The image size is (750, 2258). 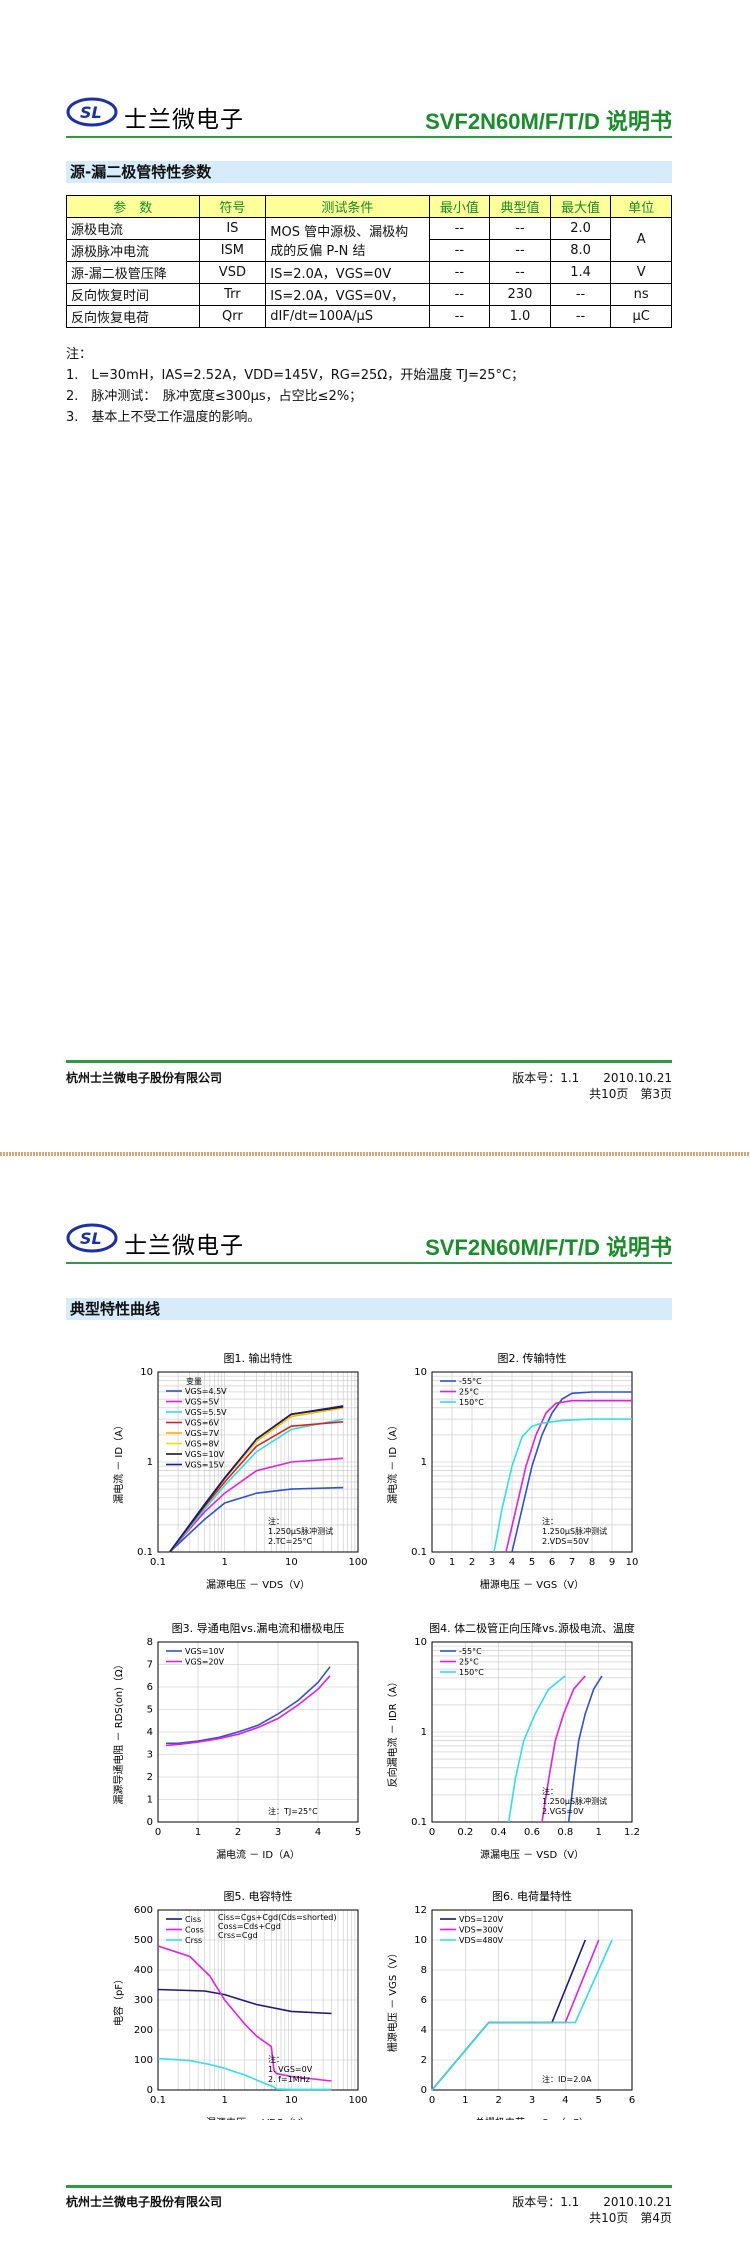 What do you see at coordinates (357, 2100) in the screenshot?
I see `x-tick-label: 100` at bounding box center [357, 2100].